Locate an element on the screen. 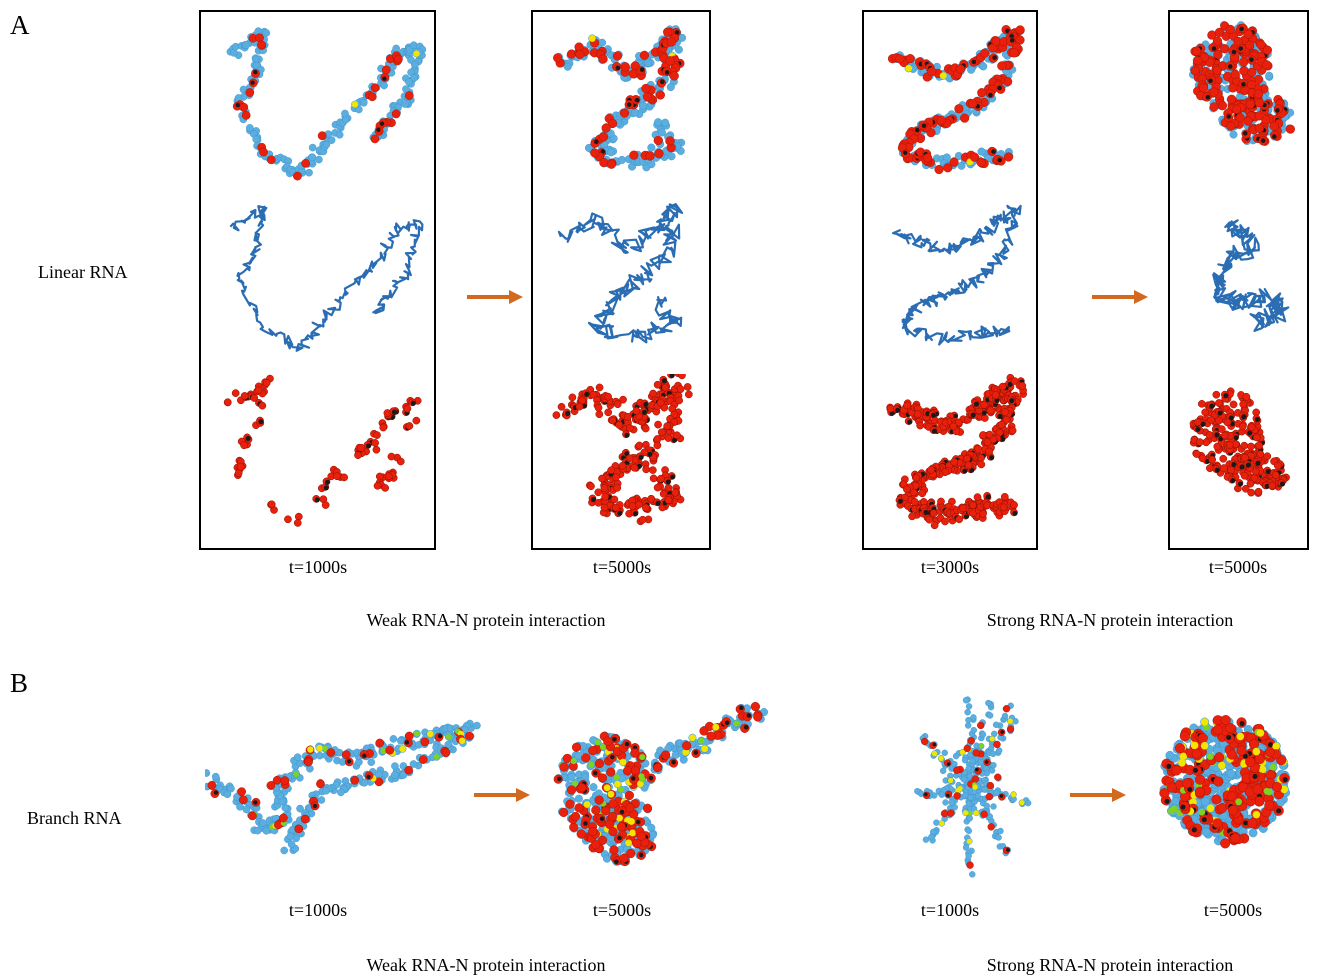 Image resolution: width=1329 pixels, height=976 pixels. panel-label-b: B is located at coordinates (19, 683).